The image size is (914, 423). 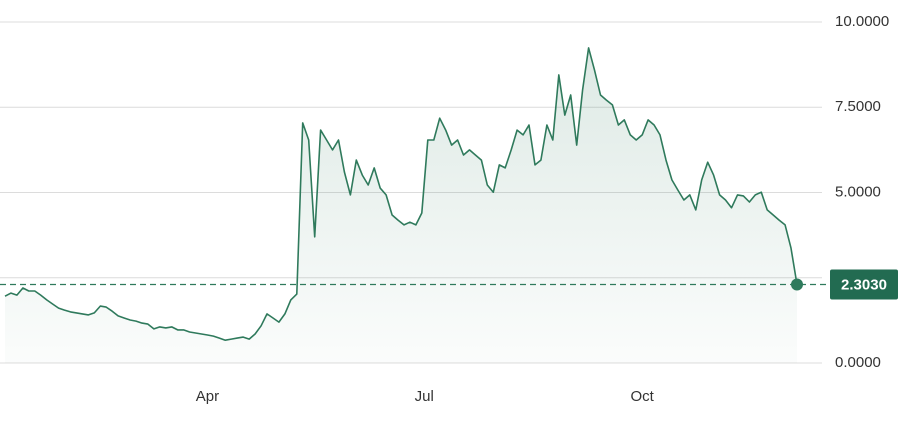 I want to click on x-tick-label: Apr, so click(x=207, y=396).